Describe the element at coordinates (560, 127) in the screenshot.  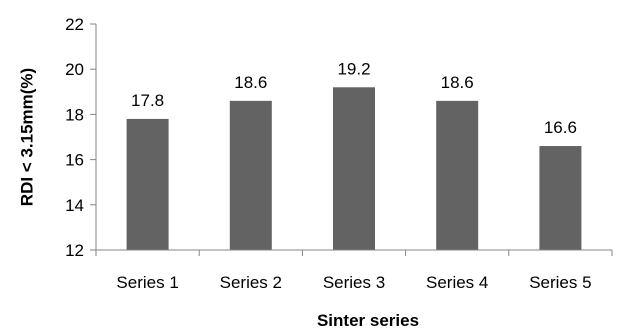
I see `data-label: 16.6` at that location.